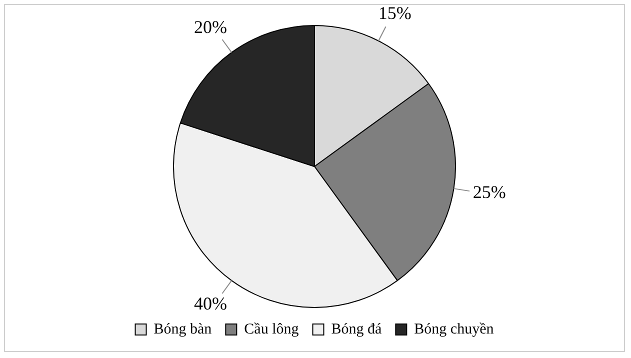  Describe the element at coordinates (489, 192) in the screenshot. I see `data-label: 25%` at that location.